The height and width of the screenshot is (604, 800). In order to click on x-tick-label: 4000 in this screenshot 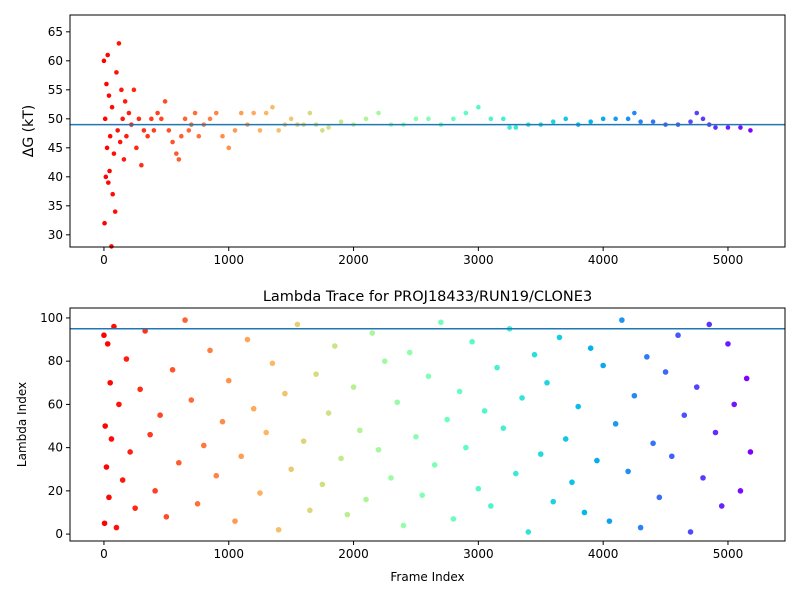, I will do `click(603, 260)`.